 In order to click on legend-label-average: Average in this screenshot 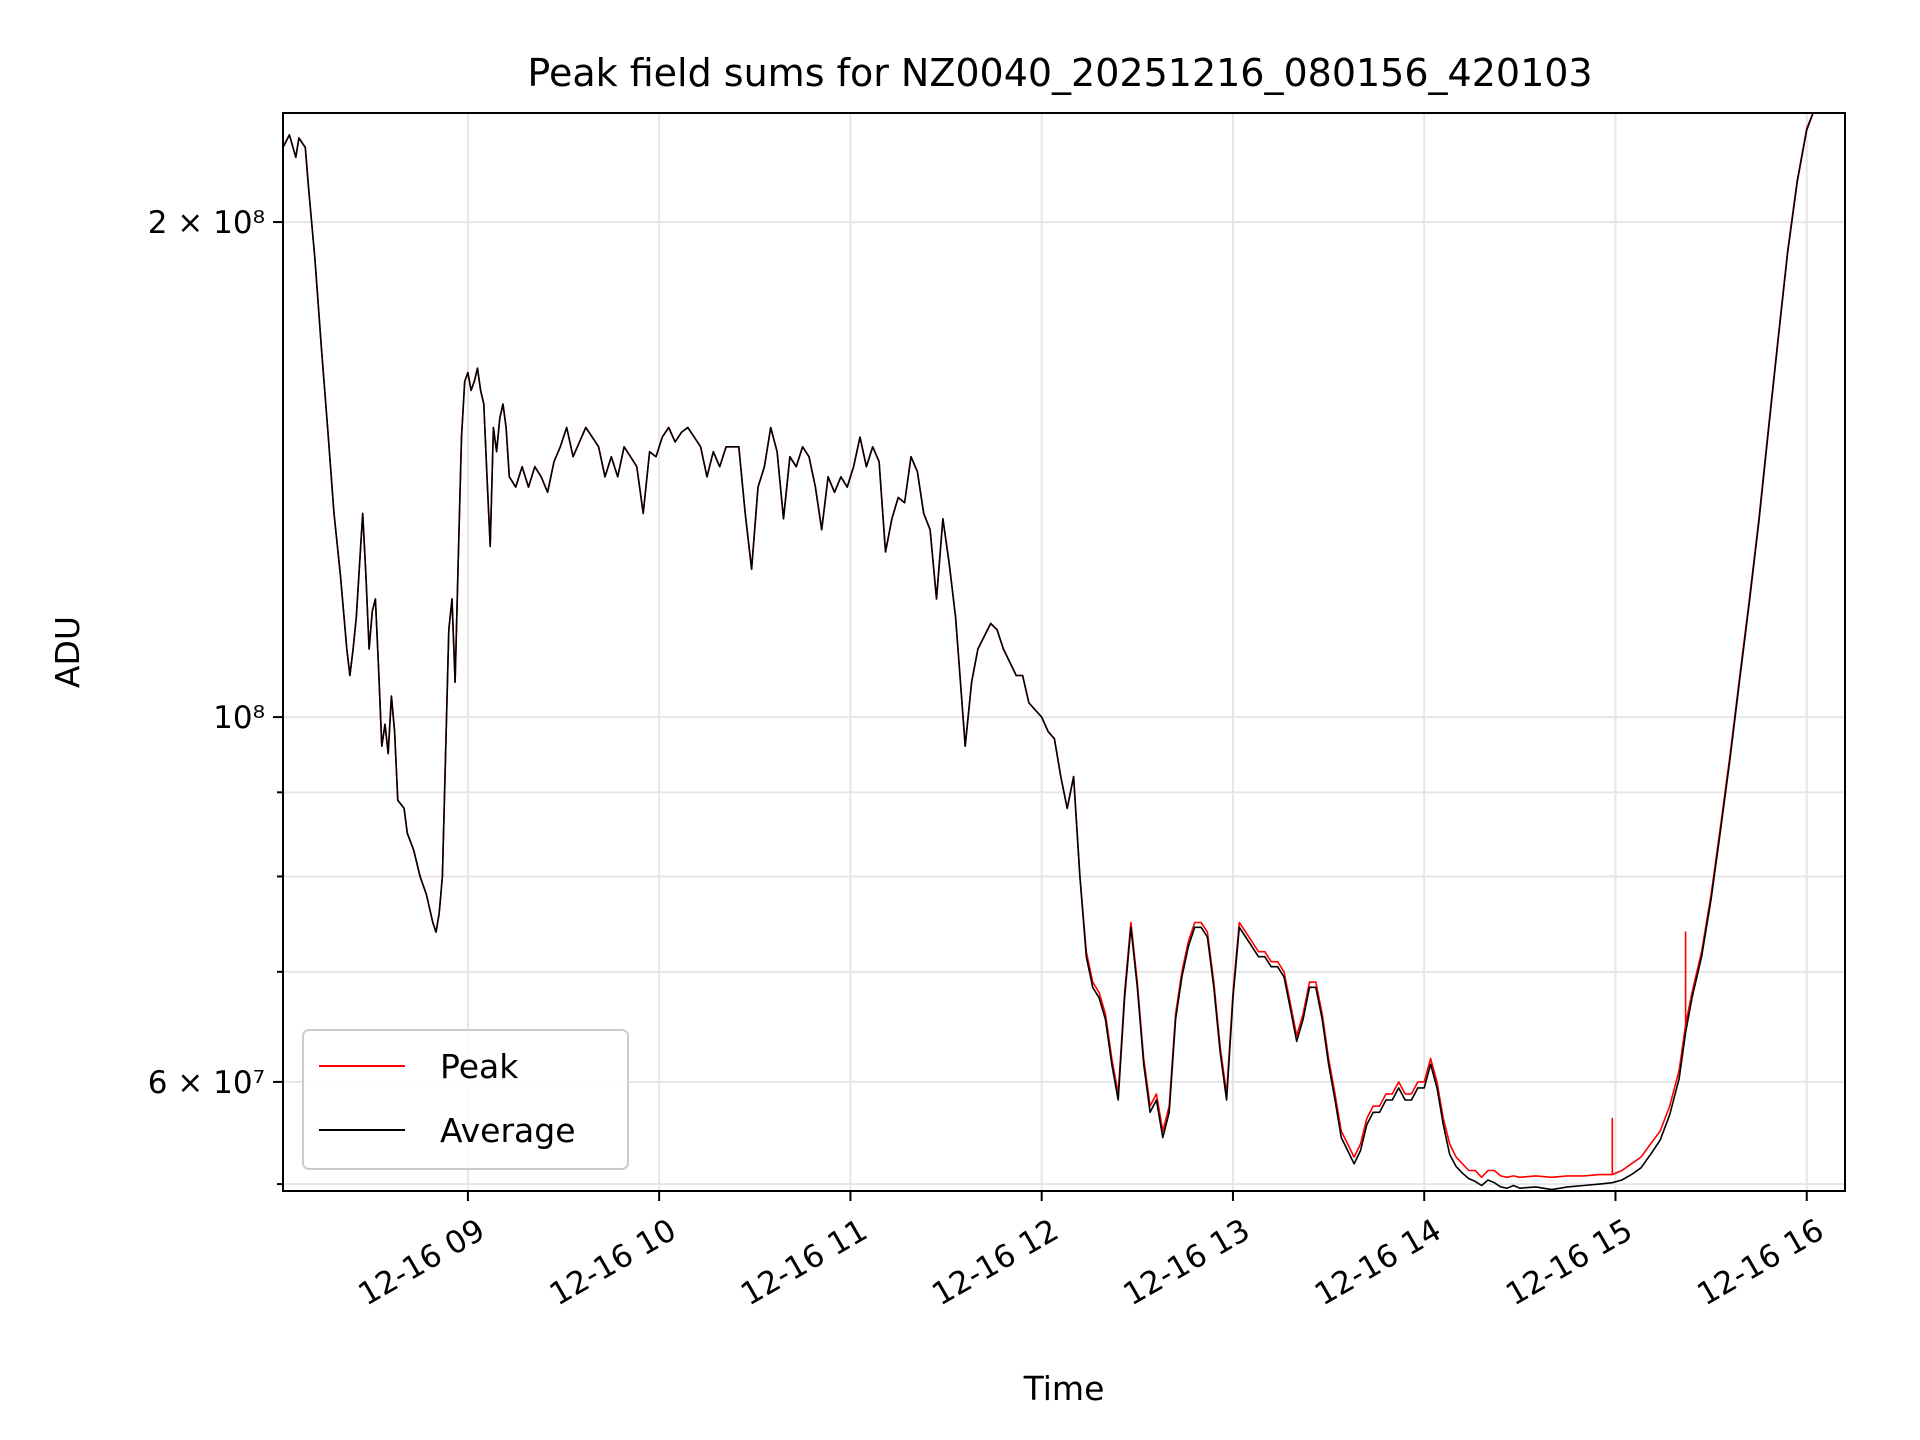, I will do `click(508, 1130)`.